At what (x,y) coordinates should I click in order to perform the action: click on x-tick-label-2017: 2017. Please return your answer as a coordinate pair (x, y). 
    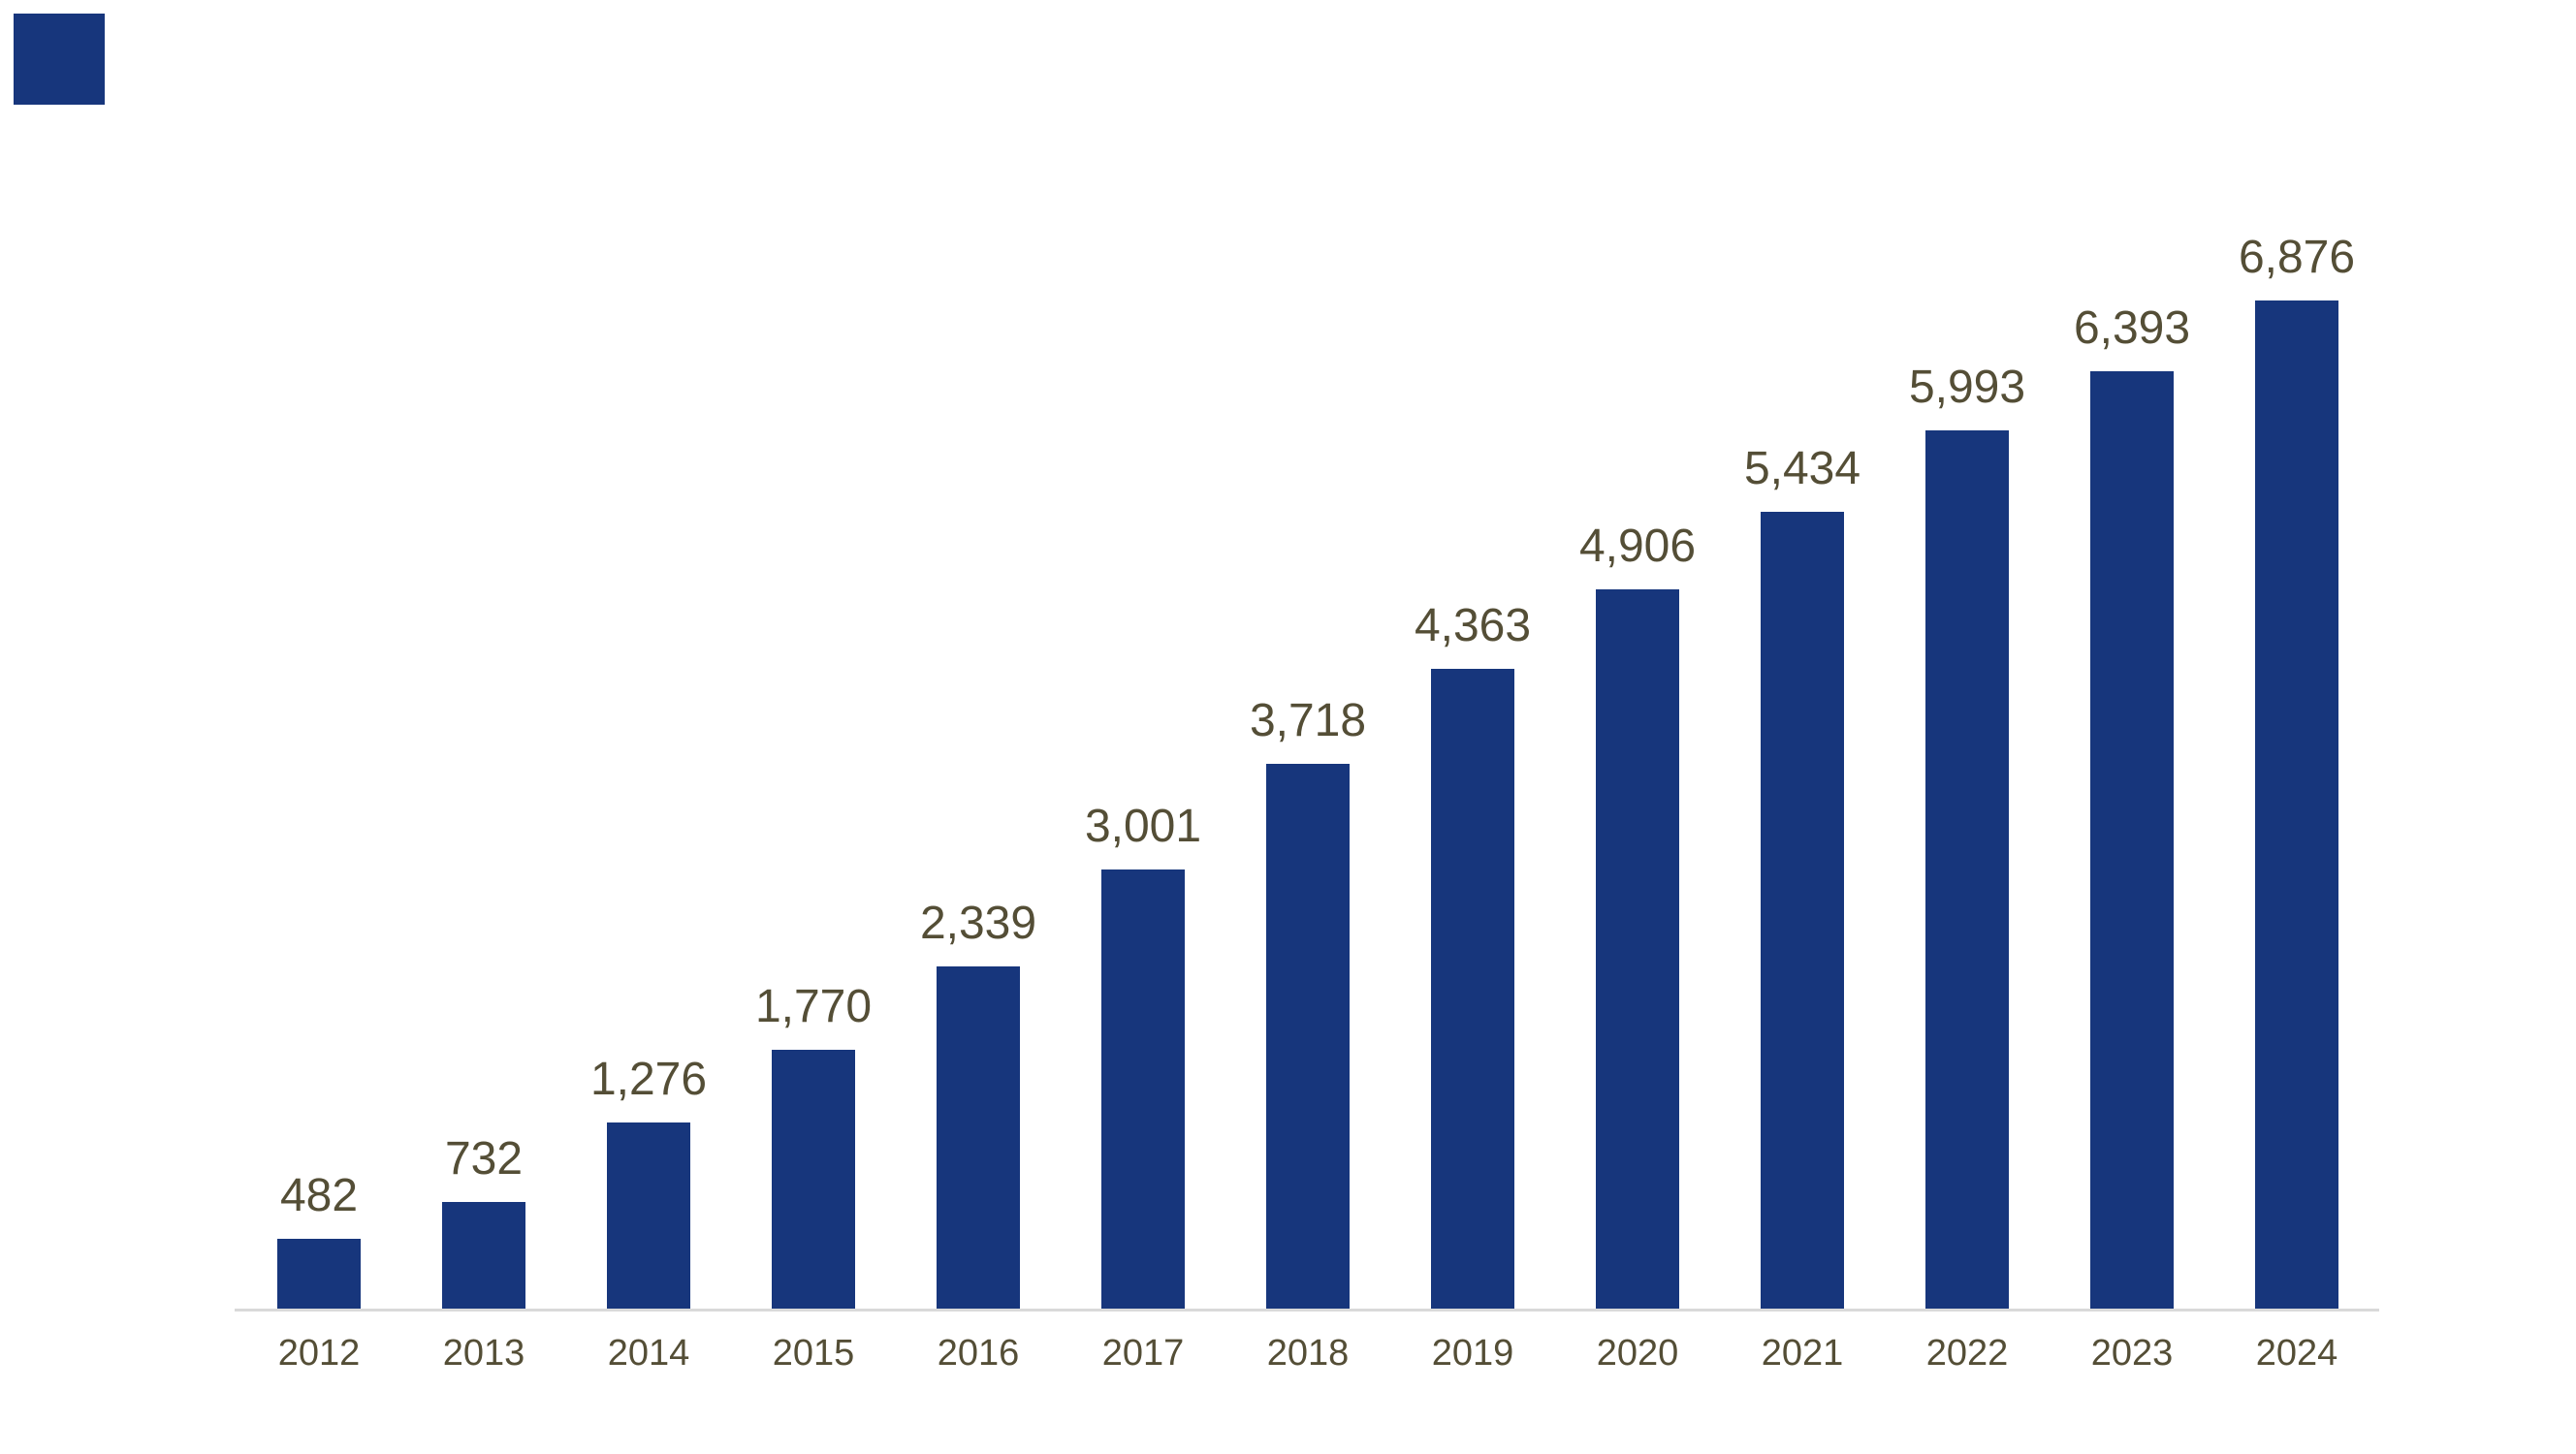
    Looking at the image, I should click on (1143, 1353).